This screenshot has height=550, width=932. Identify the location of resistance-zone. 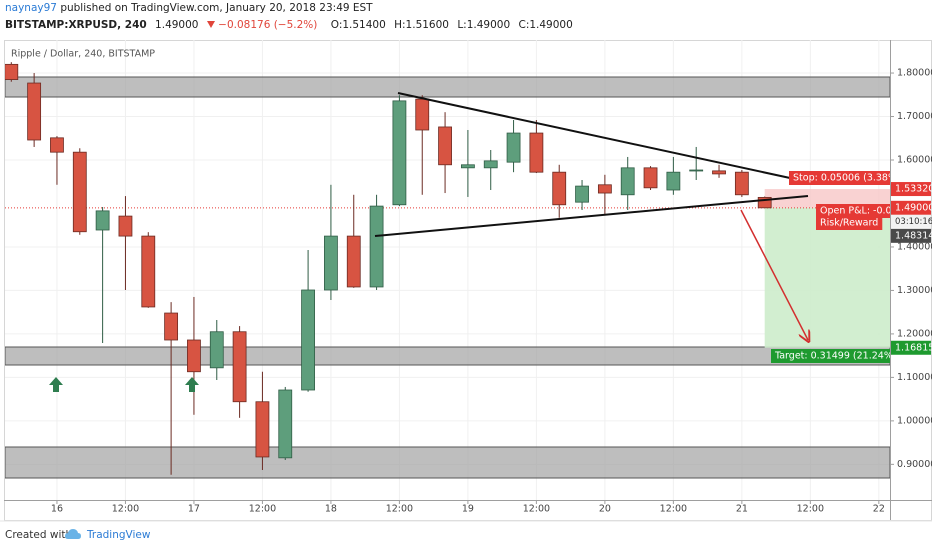
(447, 87).